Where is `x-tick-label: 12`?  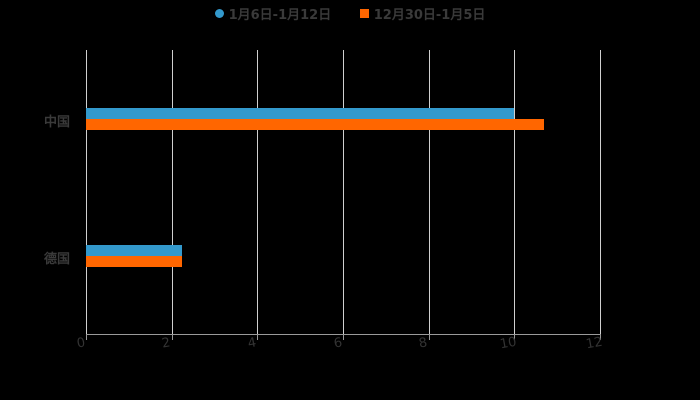 x-tick-label: 12 is located at coordinates (594, 343).